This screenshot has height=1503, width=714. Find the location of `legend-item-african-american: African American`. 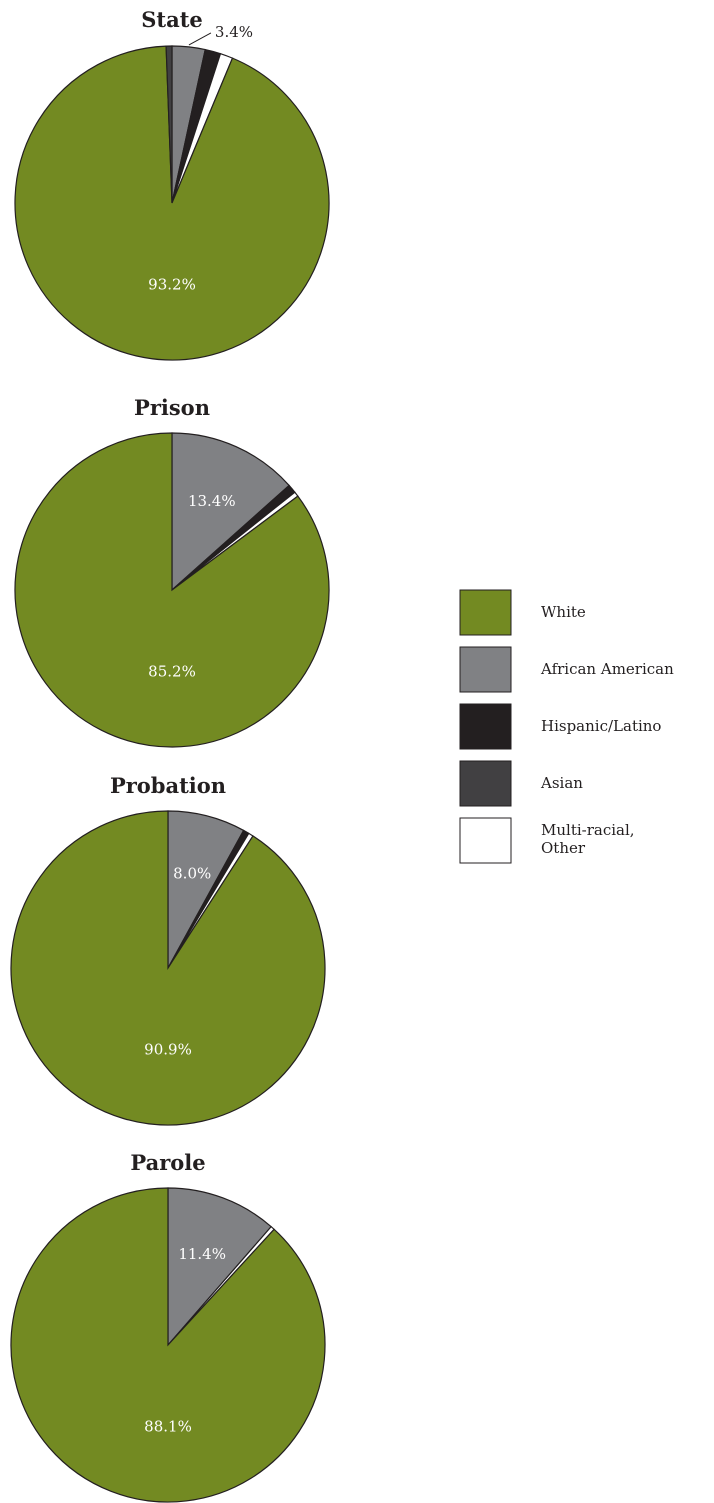

legend-item-african-american: African American is located at coordinates (566, 669).